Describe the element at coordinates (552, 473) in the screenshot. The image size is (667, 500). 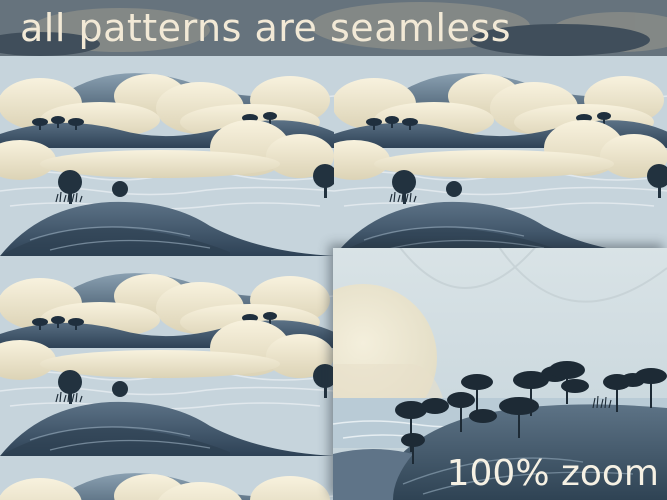
I see `zoom-label: 100% zoom` at that location.